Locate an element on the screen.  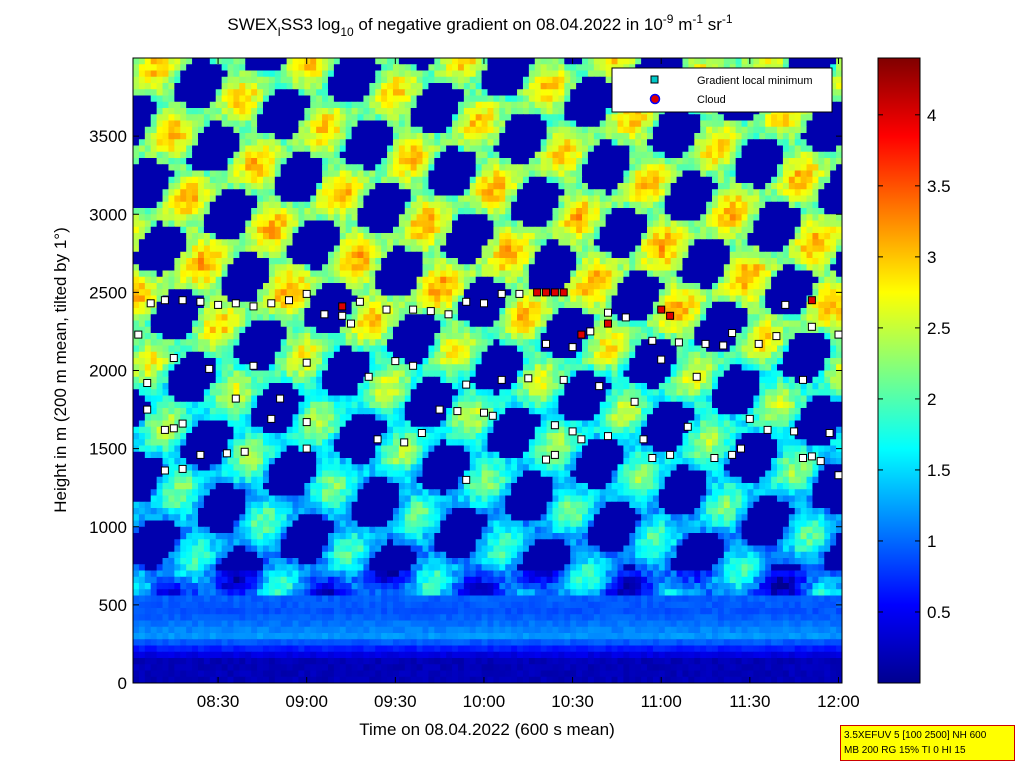
colorbar-tick-label: 2.5 is located at coordinates (939, 328).